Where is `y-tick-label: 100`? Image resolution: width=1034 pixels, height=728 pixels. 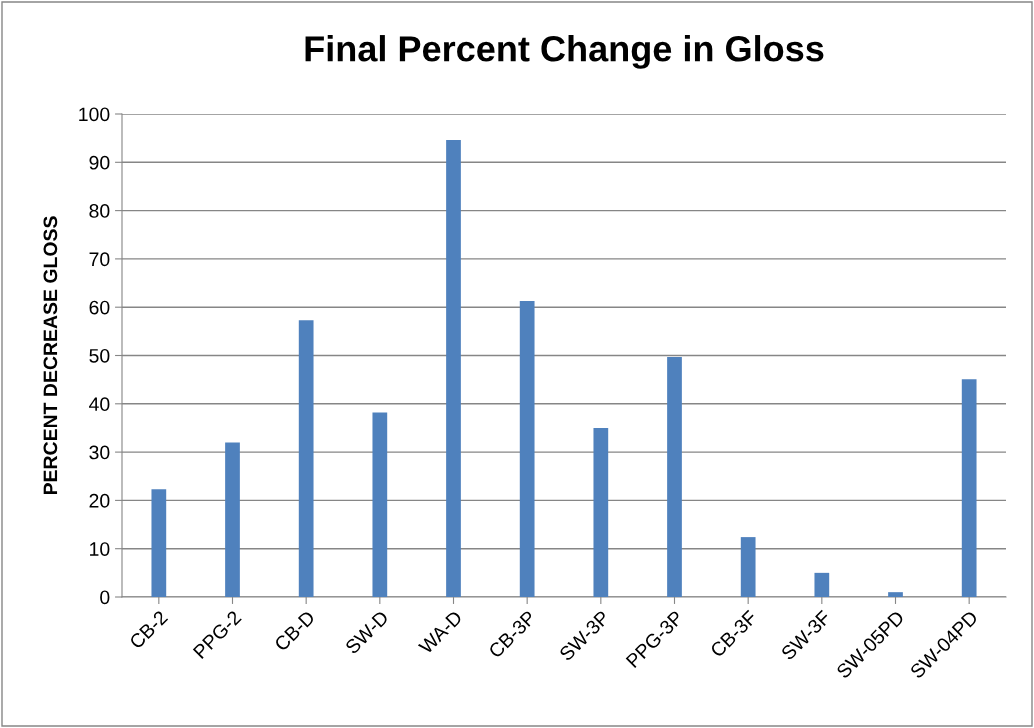
y-tick-label: 100 is located at coordinates (94, 114).